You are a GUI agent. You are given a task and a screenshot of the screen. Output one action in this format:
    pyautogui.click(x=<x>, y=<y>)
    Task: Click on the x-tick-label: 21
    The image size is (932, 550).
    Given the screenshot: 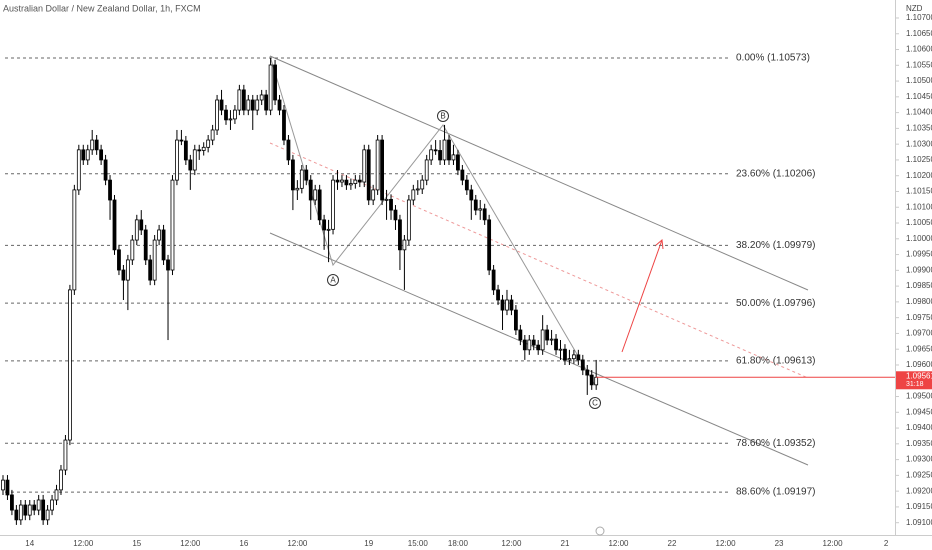 What is the action you would take?
    pyautogui.click(x=565, y=543)
    